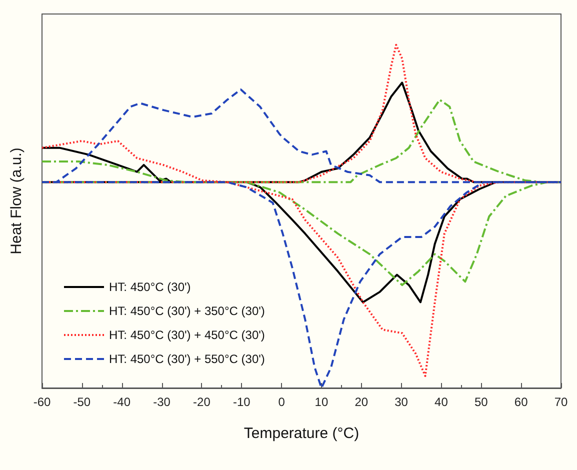  What do you see at coordinates (202, 402) in the screenshot?
I see `x-tick-label: -20` at bounding box center [202, 402].